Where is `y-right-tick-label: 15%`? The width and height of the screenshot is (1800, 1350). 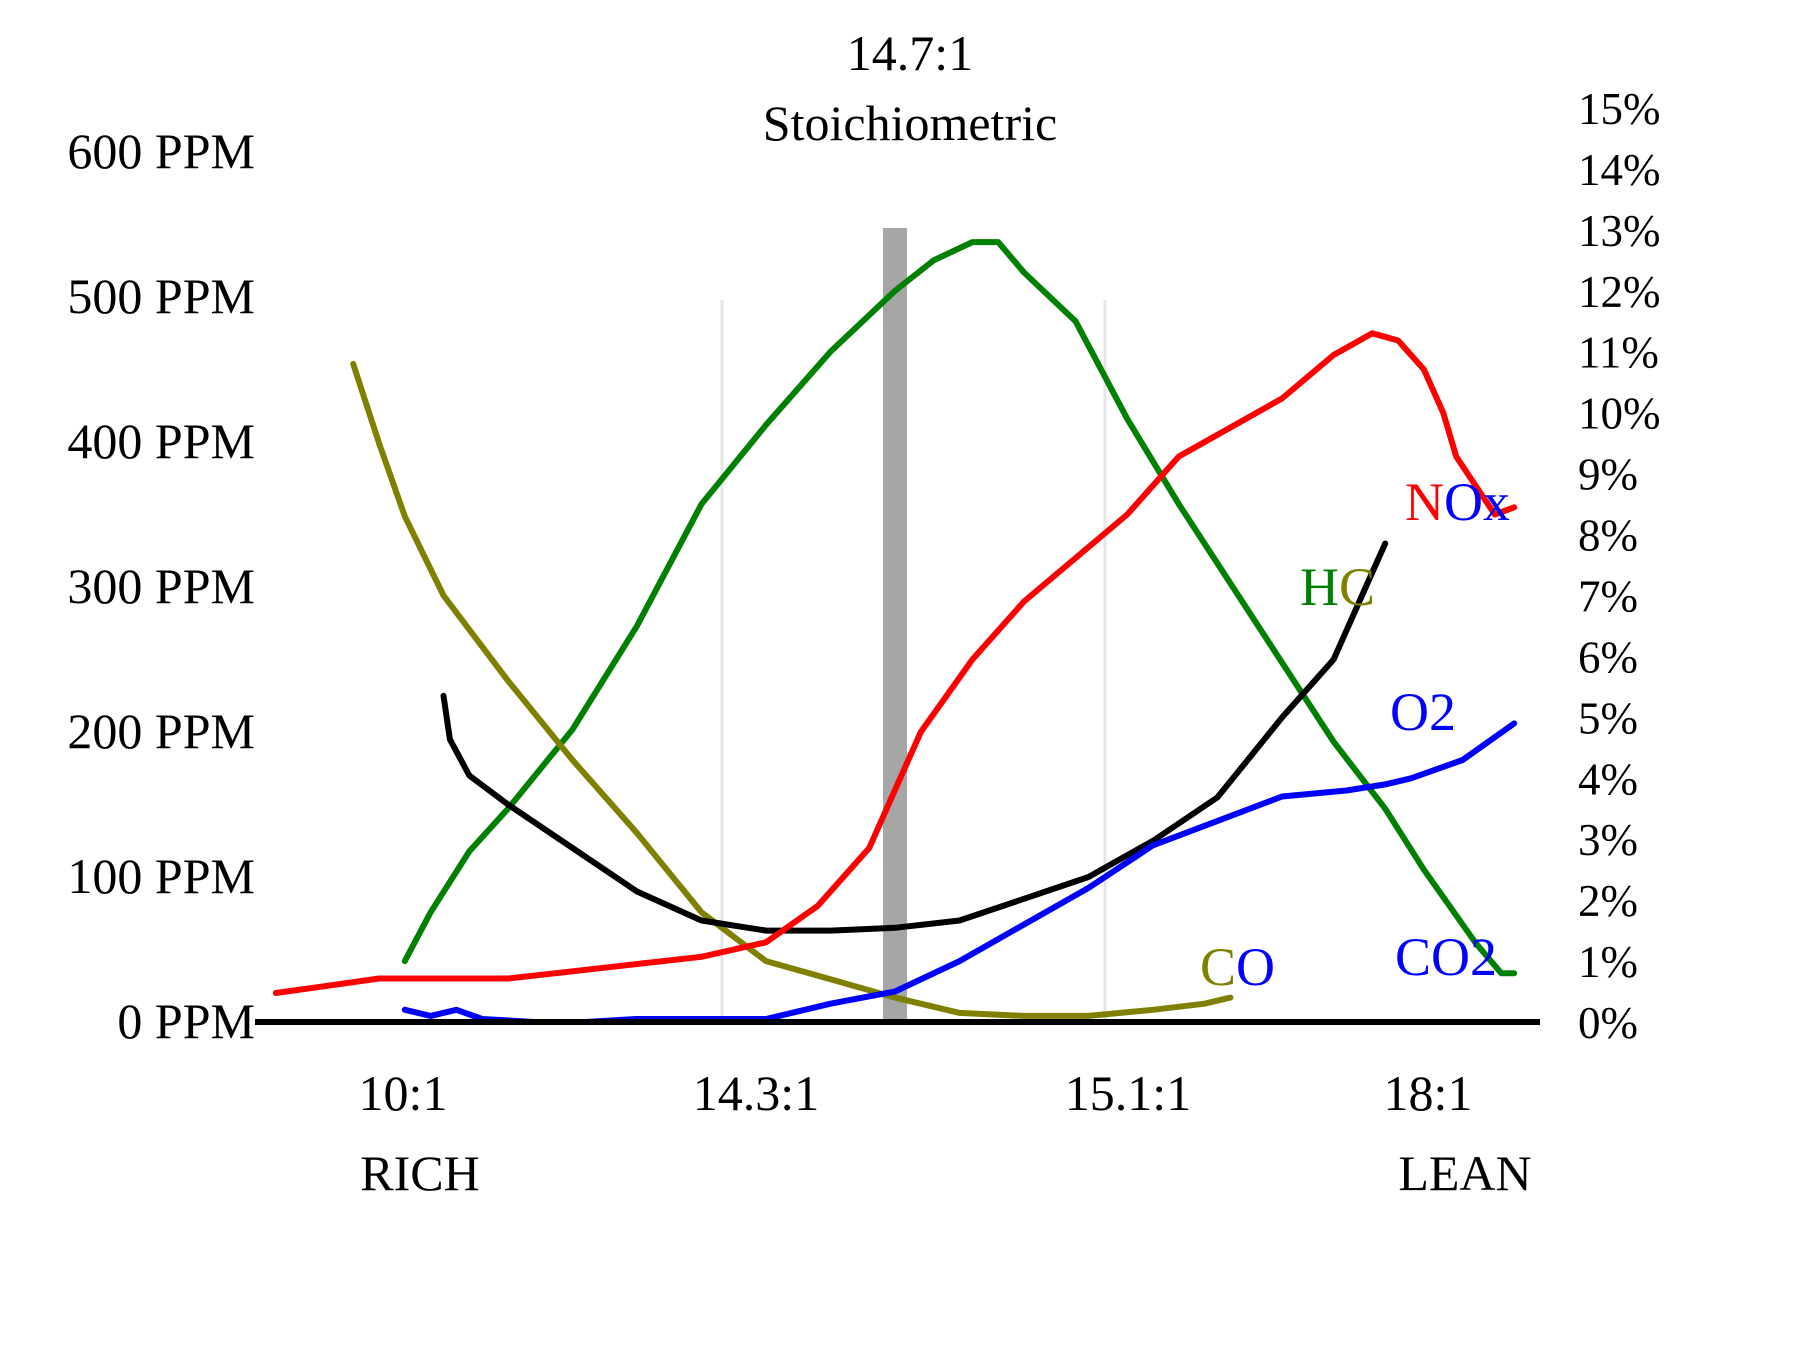
y-right-tick-label: 15% is located at coordinates (1619, 109).